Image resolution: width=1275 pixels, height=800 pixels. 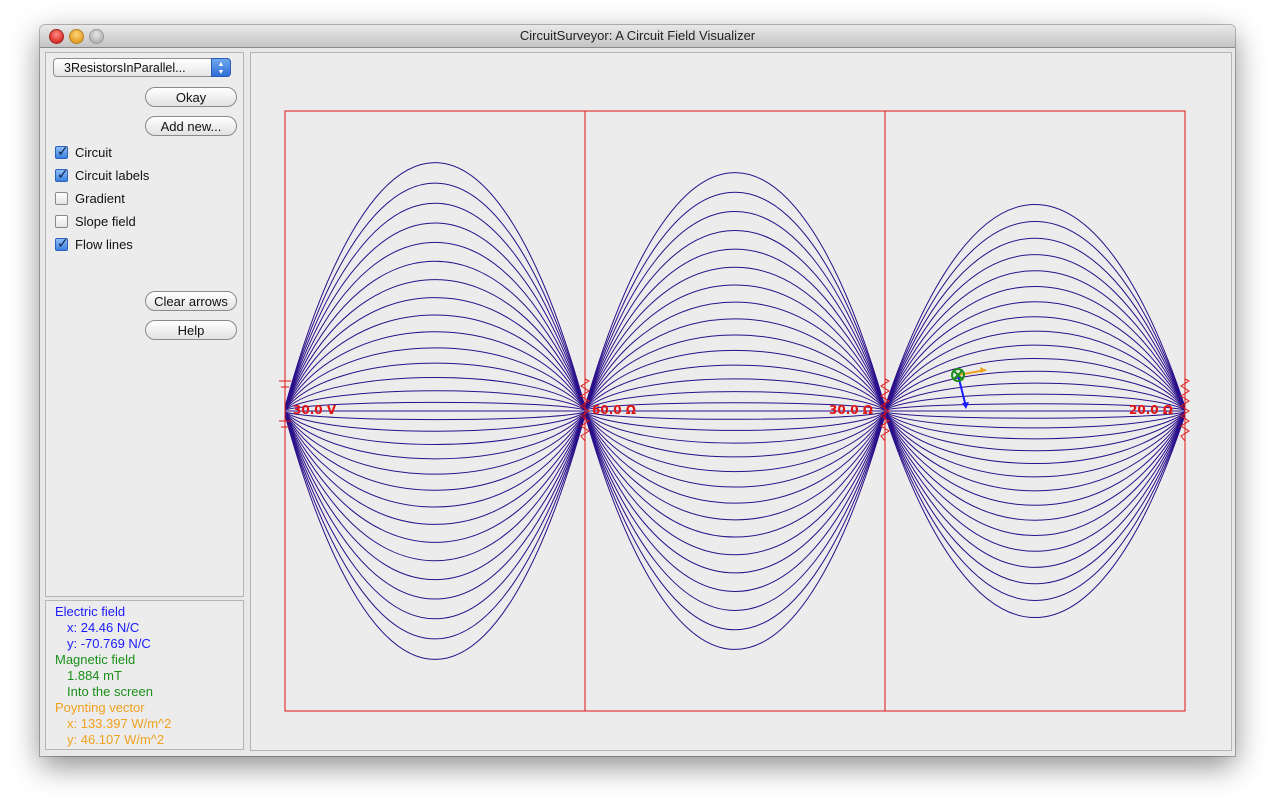 What do you see at coordinates (100, 198) in the screenshot?
I see `gradient-checkbox-label: Gradient` at bounding box center [100, 198].